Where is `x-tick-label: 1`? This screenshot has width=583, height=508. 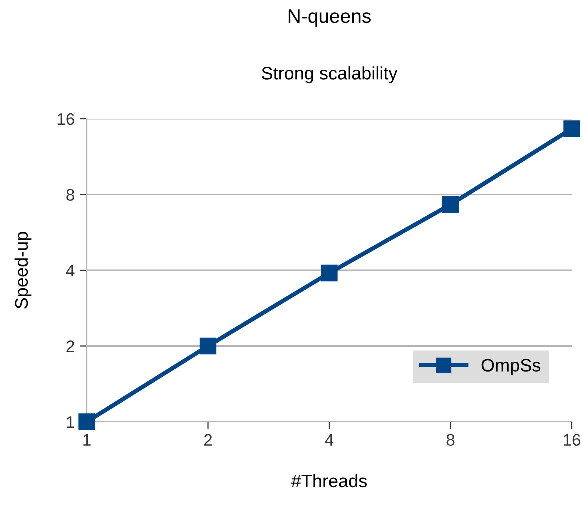 x-tick-label: 1 is located at coordinates (87, 440).